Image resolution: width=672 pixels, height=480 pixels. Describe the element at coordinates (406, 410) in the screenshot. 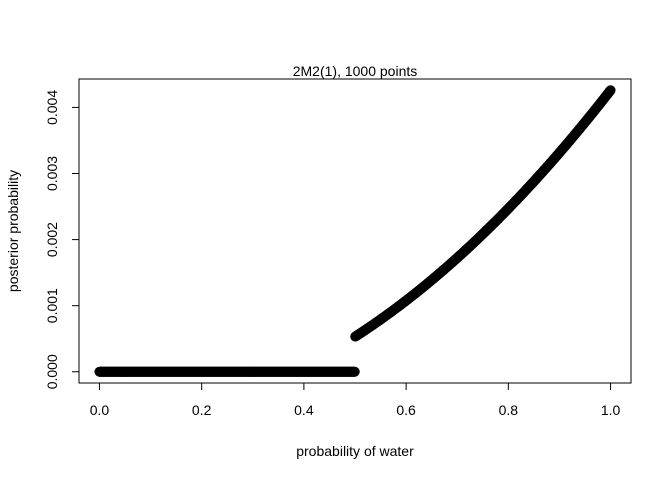

I see `x-tick-label: 0.6` at that location.